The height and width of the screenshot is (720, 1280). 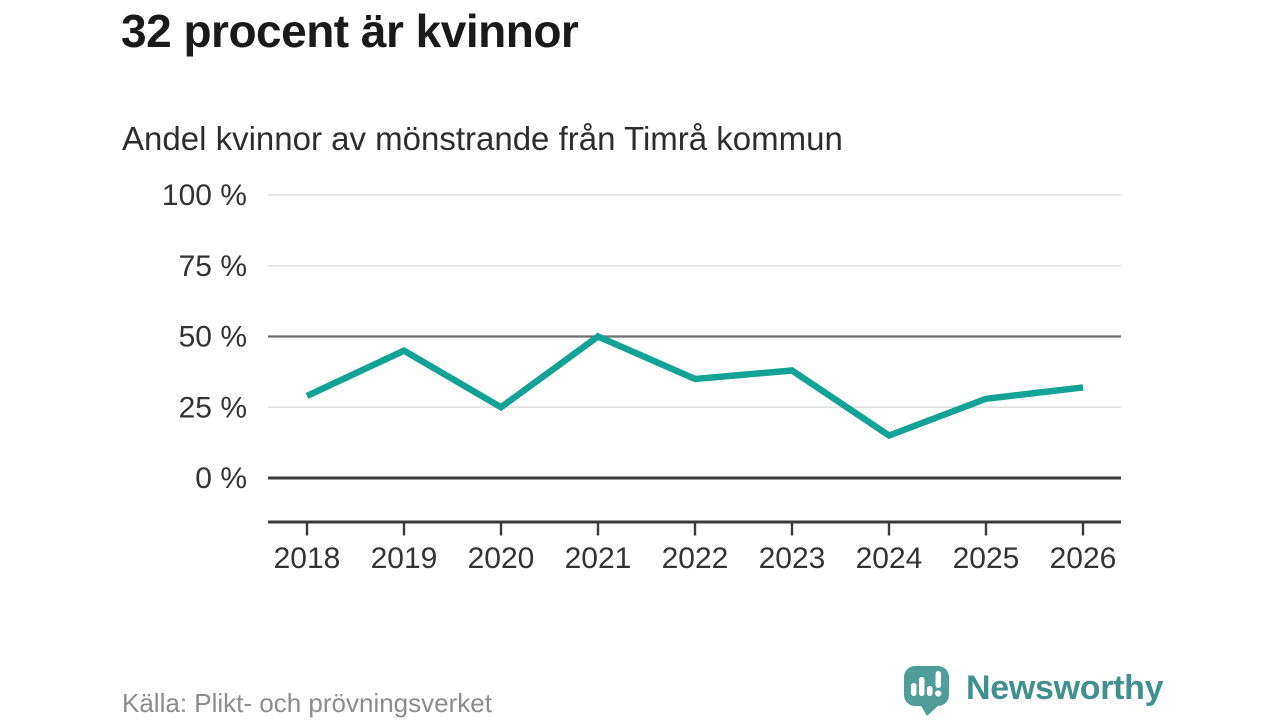 I want to click on x-tick-label: 2023, so click(x=792, y=558).